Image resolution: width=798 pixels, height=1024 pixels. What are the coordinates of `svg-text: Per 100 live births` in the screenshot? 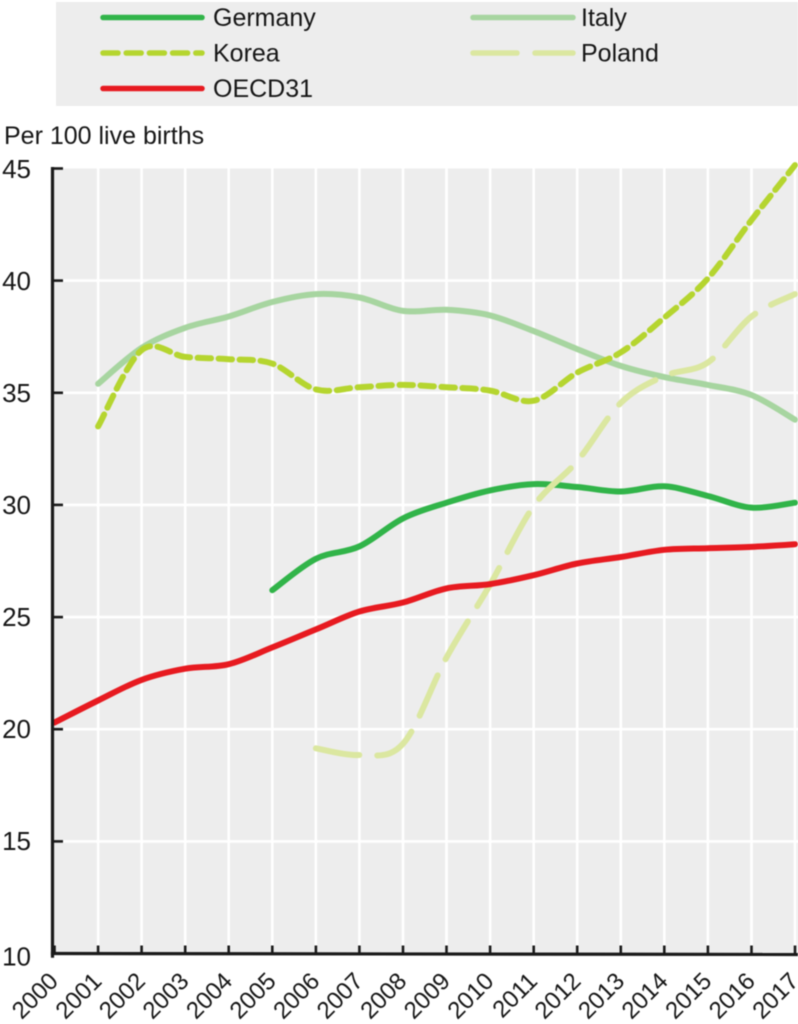 It's located at (104, 136).